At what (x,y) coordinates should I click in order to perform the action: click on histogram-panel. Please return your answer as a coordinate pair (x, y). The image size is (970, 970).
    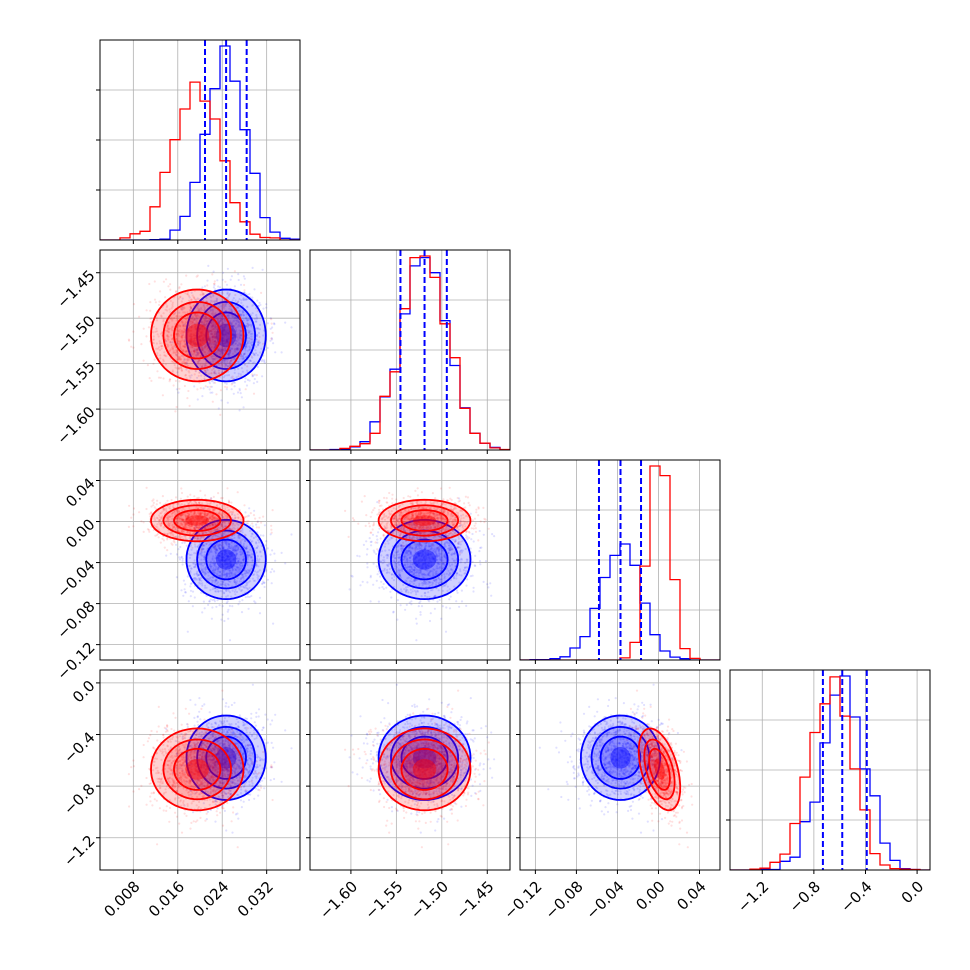
    Looking at the image, I should click on (408, 351).